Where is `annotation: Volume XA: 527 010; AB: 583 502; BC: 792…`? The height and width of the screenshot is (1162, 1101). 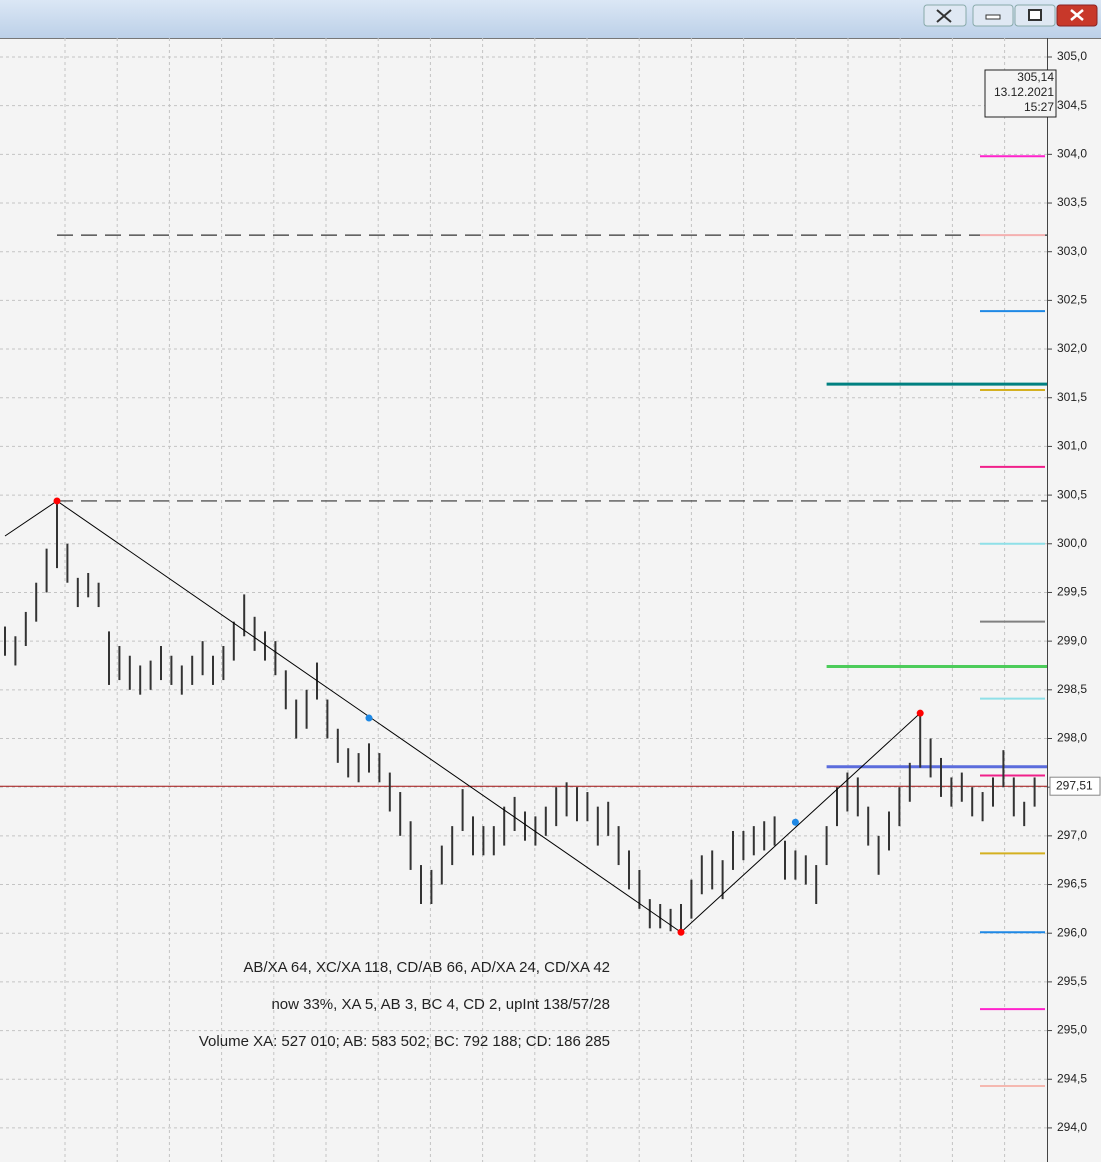 annotation: Volume XA: 527 010; AB: 583 502; BC: 792… is located at coordinates (404, 1041).